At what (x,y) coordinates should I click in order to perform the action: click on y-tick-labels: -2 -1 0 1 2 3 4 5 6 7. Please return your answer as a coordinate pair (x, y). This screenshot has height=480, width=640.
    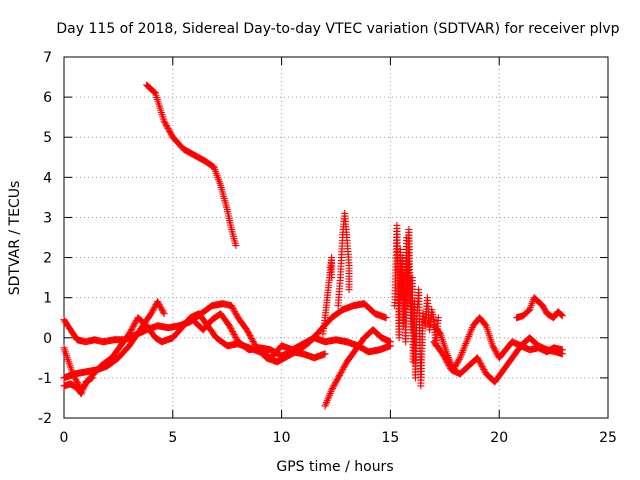
    Looking at the image, I should click on (45, 238).